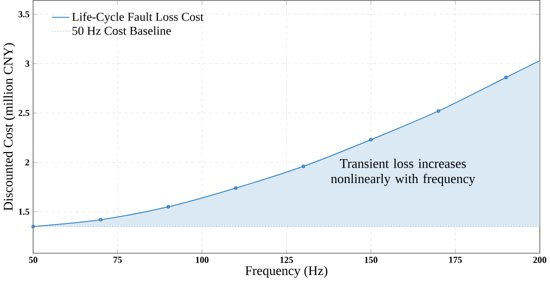 The height and width of the screenshot is (281, 550). I want to click on x-tick-label: 200, so click(539, 259).